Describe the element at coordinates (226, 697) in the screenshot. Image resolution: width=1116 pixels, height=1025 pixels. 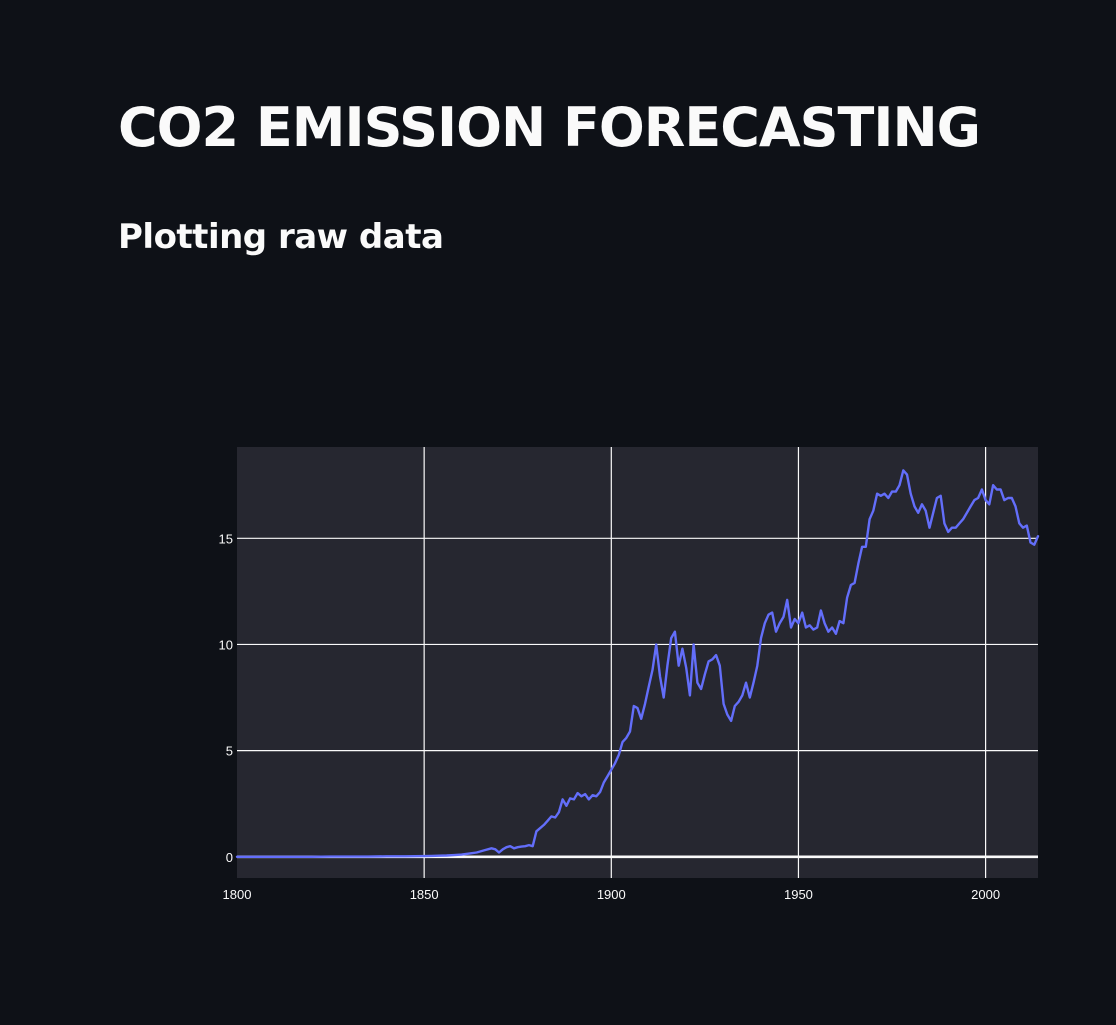
I see `y-axis-ticks: 0 5 10 15` at that location.